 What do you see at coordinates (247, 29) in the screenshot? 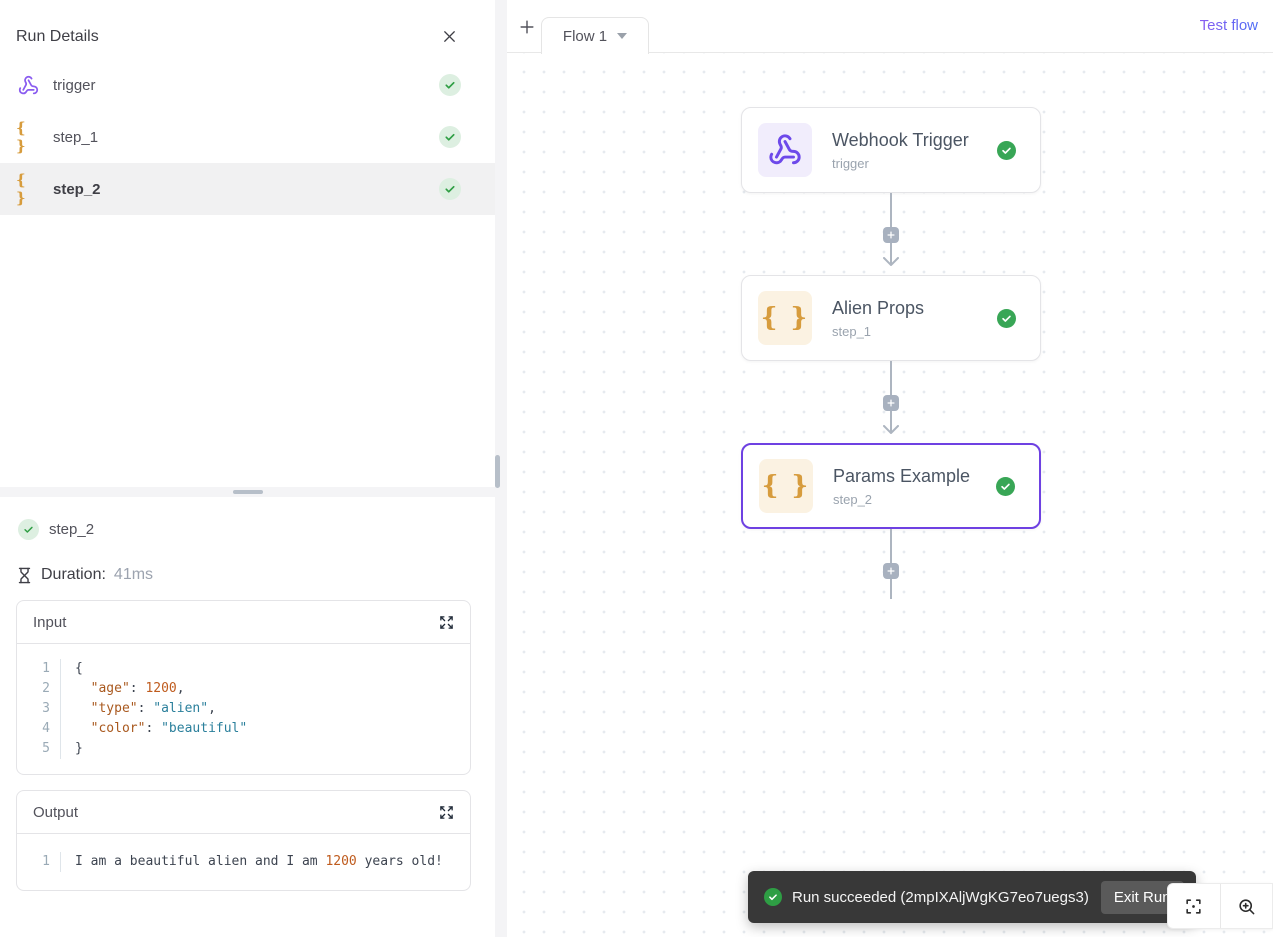
I see `run-details-header: Run Details` at bounding box center [247, 29].